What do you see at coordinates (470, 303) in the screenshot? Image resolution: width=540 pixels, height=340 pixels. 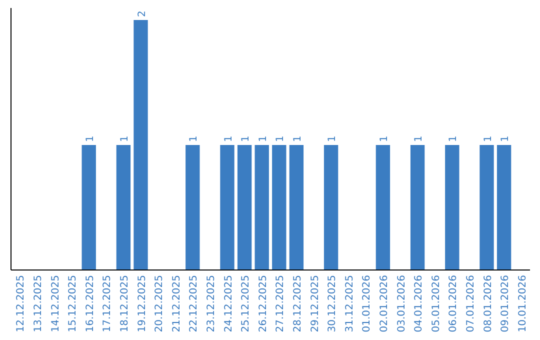 I see `x-tick-label: 07.01.2026` at bounding box center [470, 303].